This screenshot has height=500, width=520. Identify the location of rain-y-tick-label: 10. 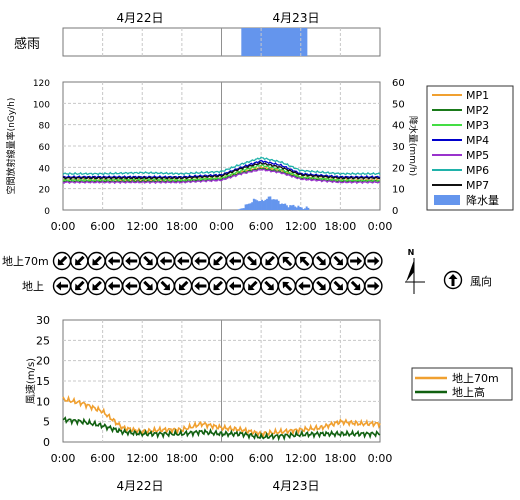
(398, 190).